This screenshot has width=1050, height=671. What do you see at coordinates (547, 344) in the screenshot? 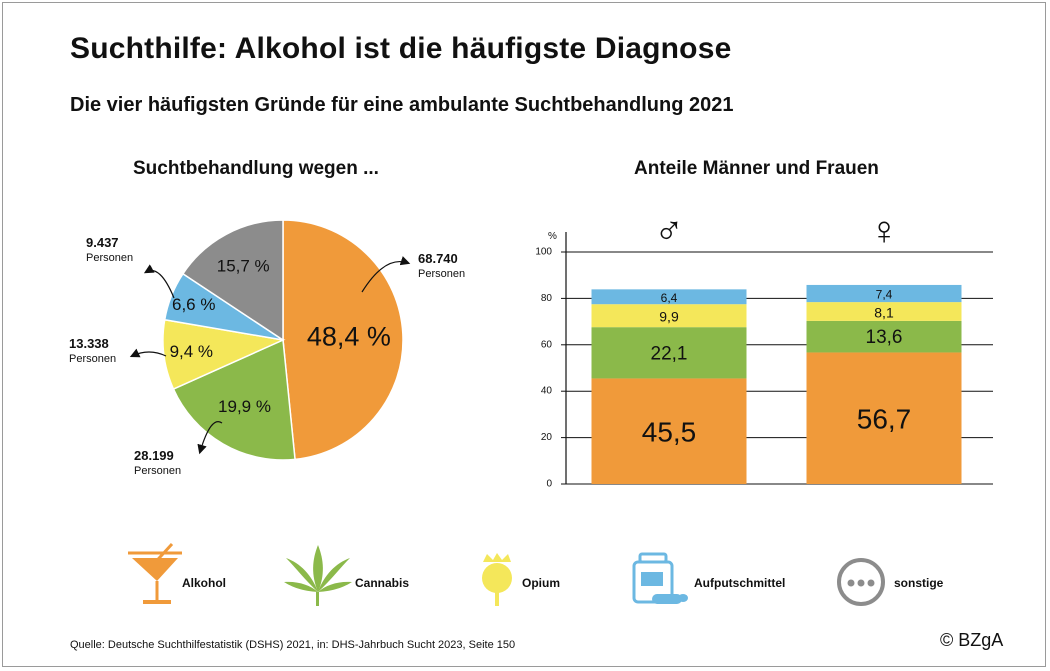
I see `y-tick-label: 60` at bounding box center [547, 344].